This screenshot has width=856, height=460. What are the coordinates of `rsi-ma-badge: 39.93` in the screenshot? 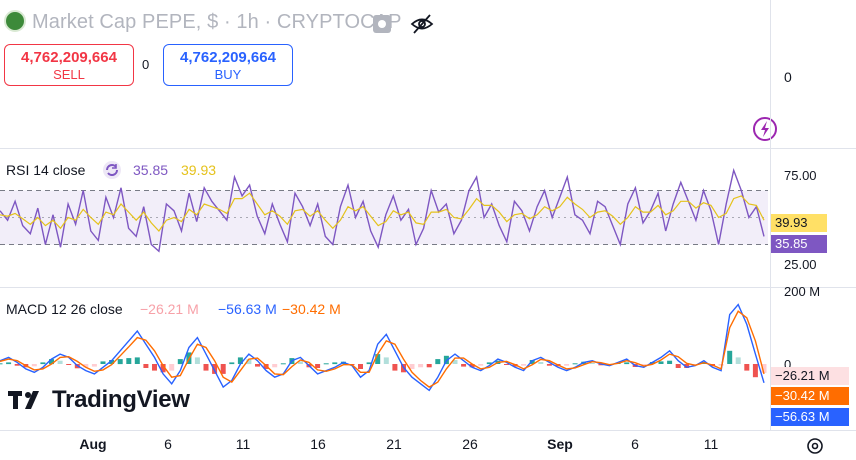 It's located at (799, 223).